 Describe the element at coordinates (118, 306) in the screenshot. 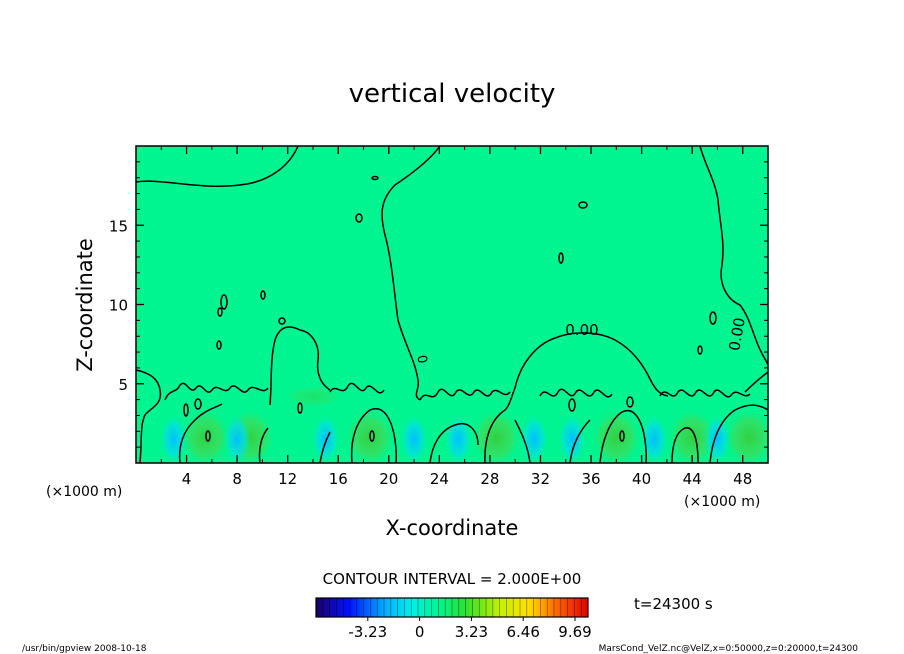

I see `y-tick-label: 10` at that location.